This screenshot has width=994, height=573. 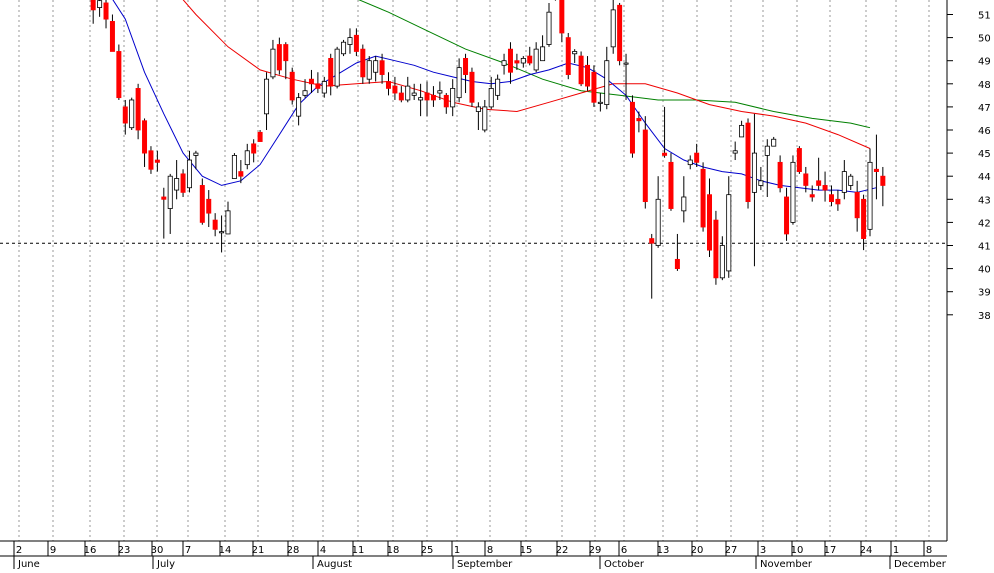 I want to click on moving-average-slow, so click(x=614, y=64).